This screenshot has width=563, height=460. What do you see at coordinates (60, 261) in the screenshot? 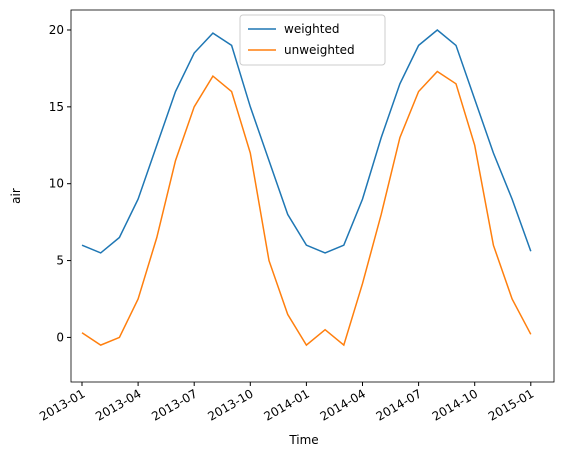
I see `y-tick-label: 5` at bounding box center [60, 261].